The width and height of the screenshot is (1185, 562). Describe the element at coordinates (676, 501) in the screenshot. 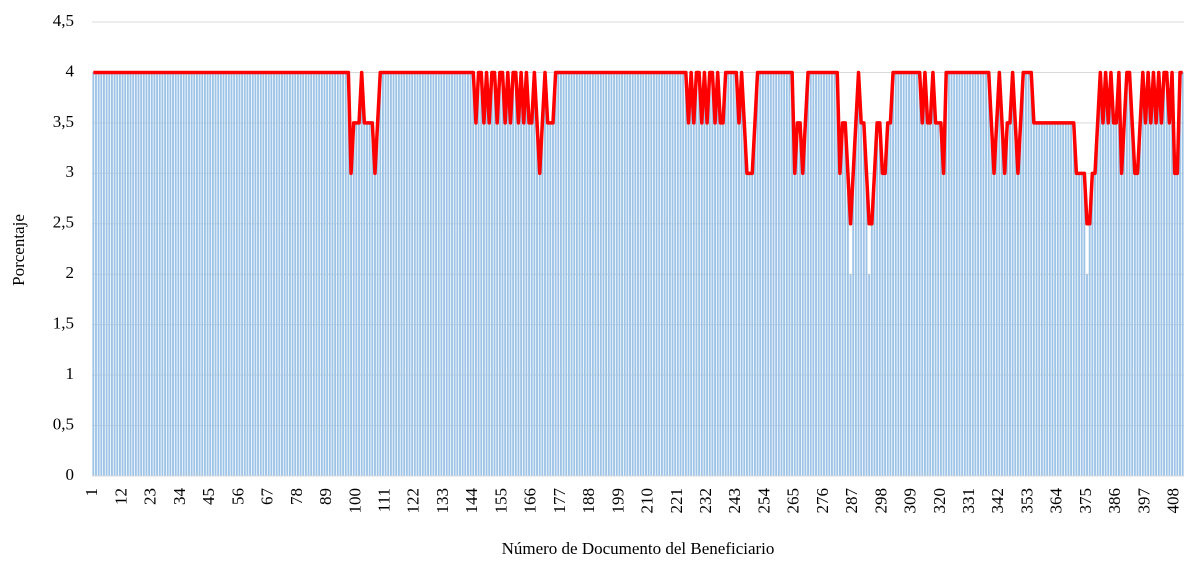

I see `x-tick-label: 221` at that location.